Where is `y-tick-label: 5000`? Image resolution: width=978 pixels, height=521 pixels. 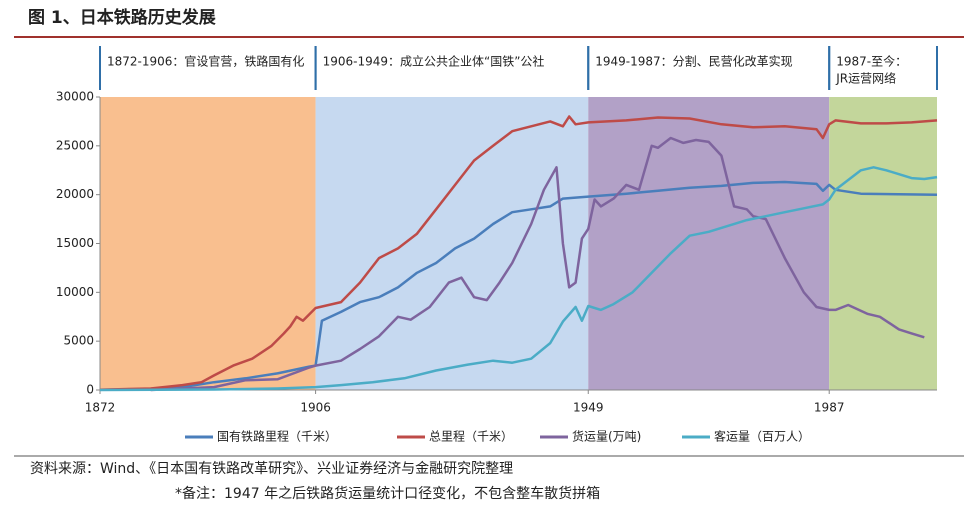
y-tick-label: 5000 is located at coordinates (78, 341).